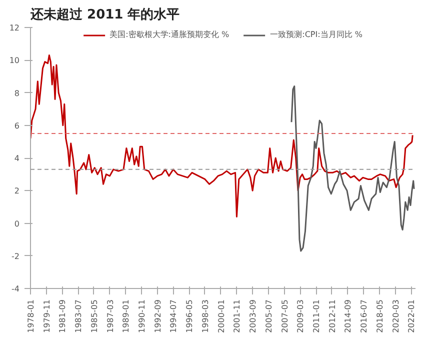 The width and height of the screenshot is (436, 349). Describe the element at coordinates (189, 316) in the screenshot. I see `x-tick-label: 1996-05` at that location.